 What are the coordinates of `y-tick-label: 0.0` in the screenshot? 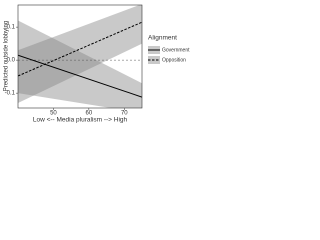 It's located at (11, 61).